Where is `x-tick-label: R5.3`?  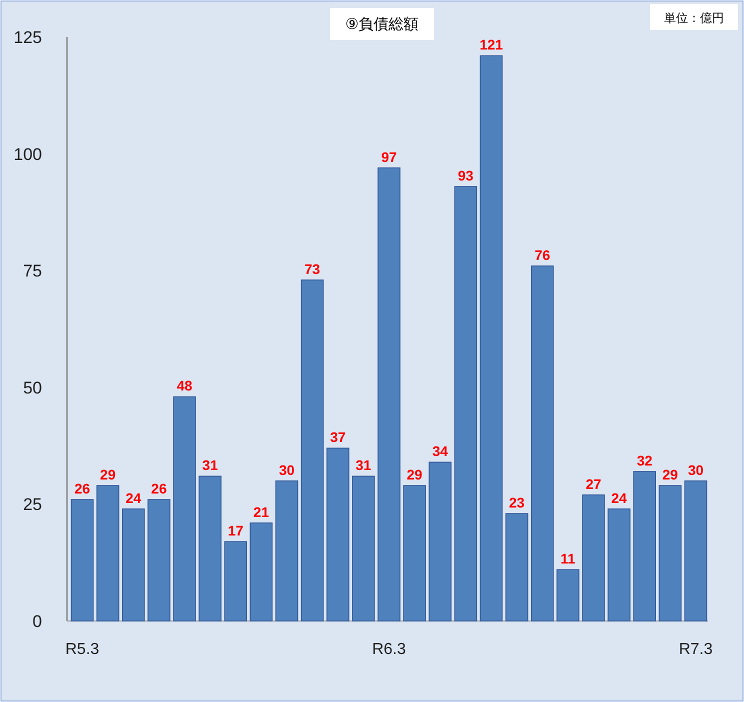
x-tick-label: R5.3 is located at coordinates (82, 649).